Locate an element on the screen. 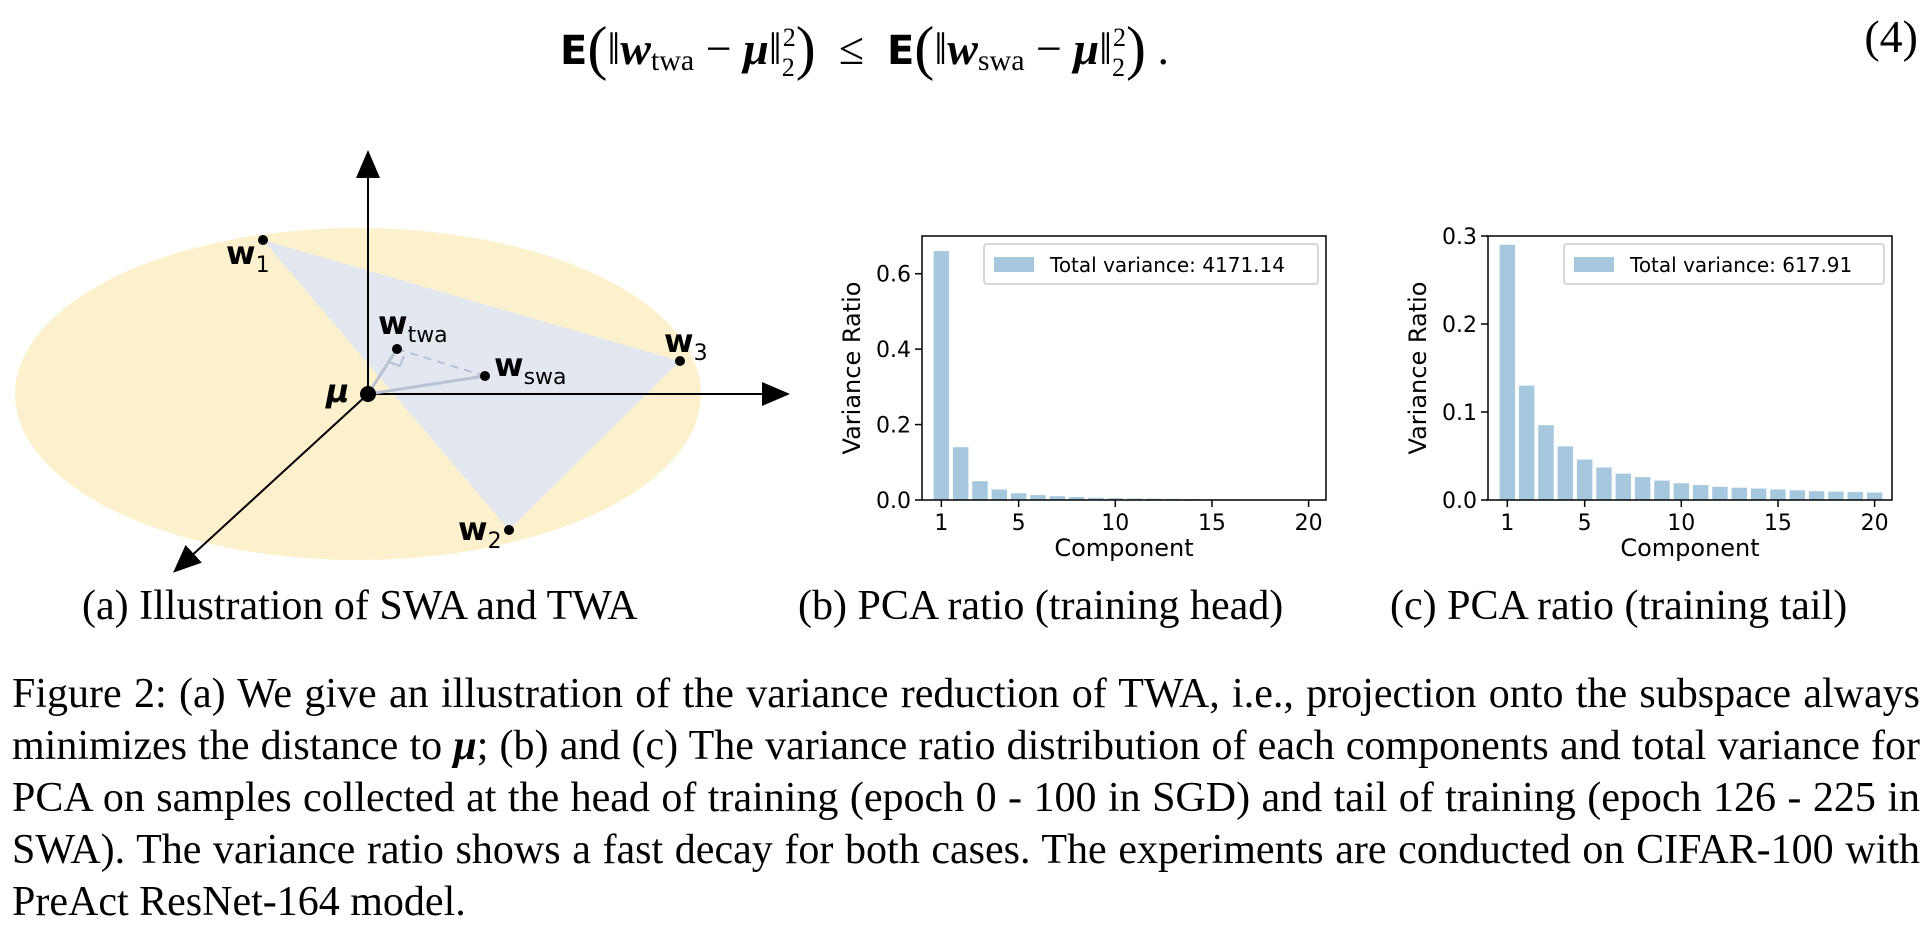 The image size is (1932, 940). point-w1 is located at coordinates (263, 240).